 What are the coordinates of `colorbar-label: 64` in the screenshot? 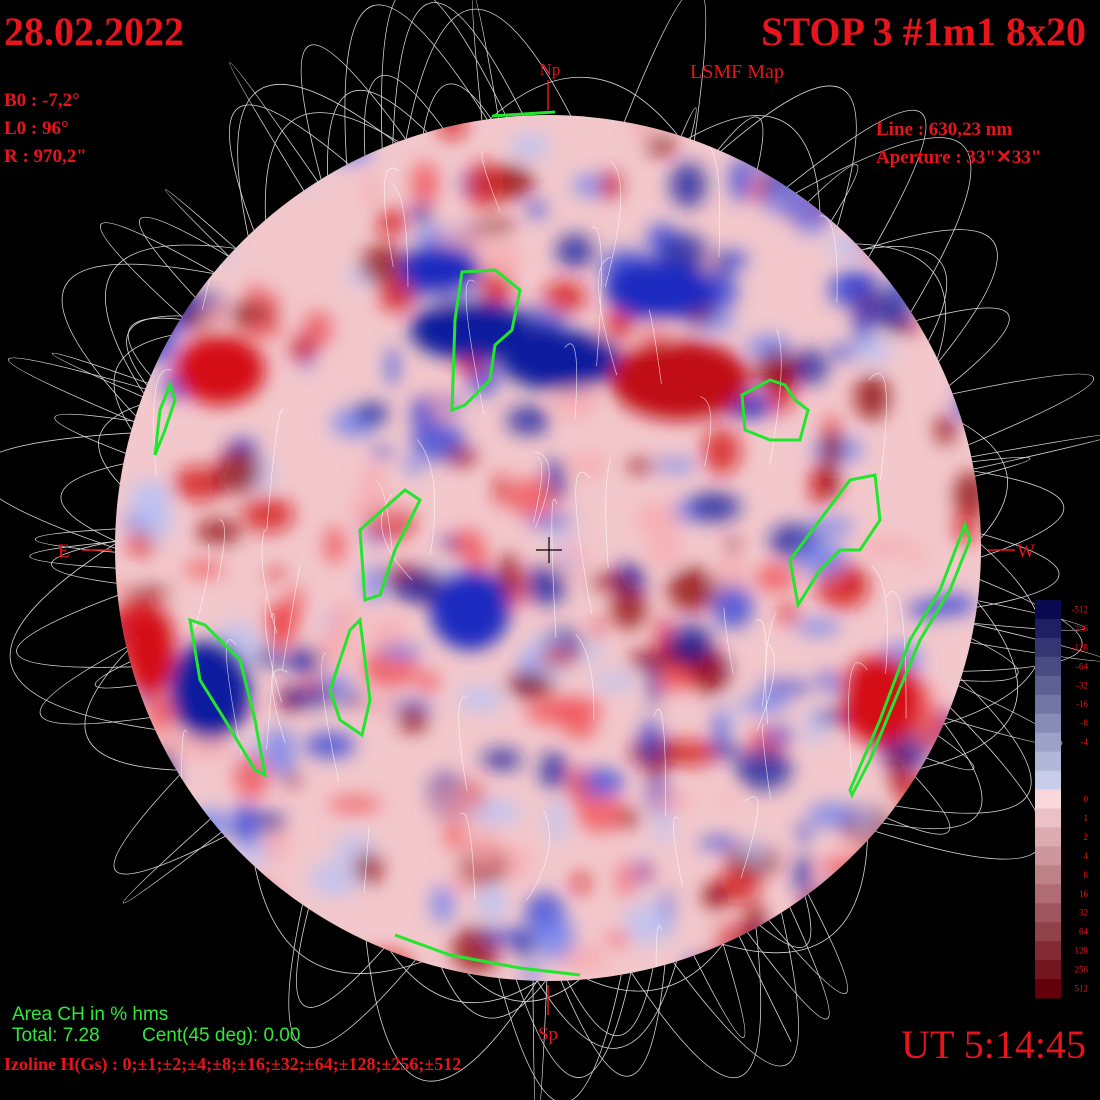 It's located at (1084, 932).